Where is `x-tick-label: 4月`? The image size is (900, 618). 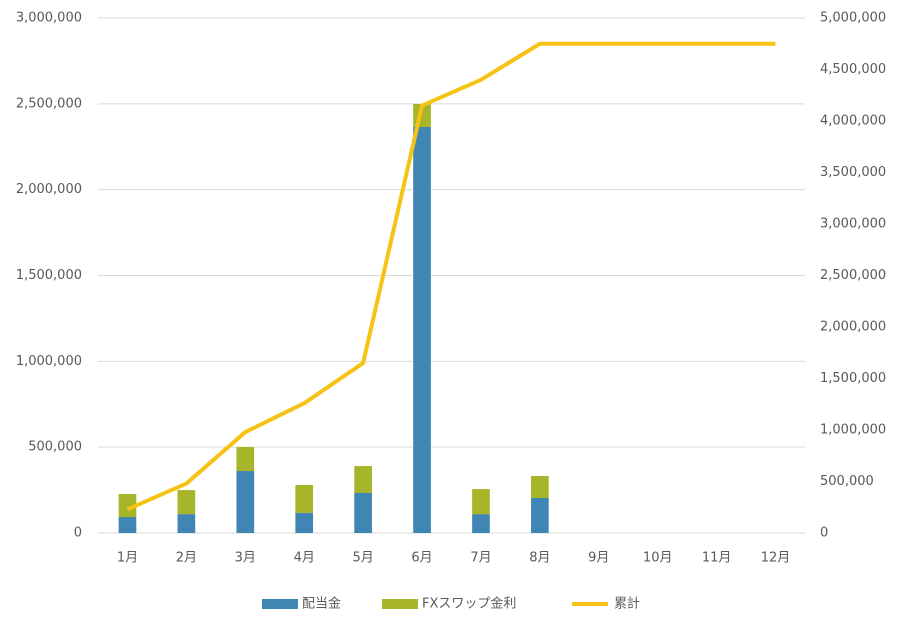
x-tick-label: 4月 is located at coordinates (304, 558).